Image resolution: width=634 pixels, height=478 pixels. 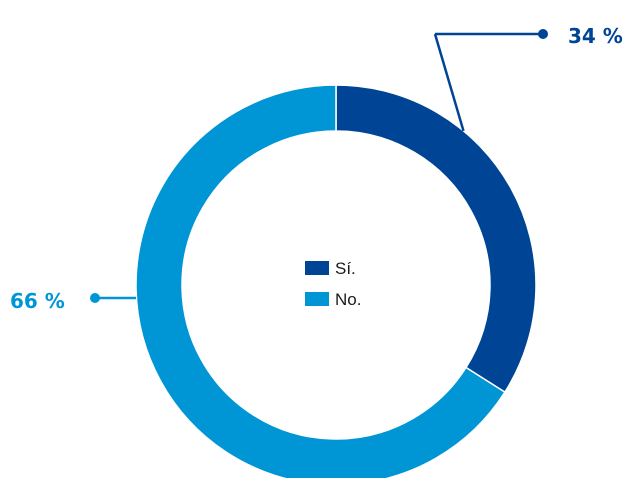 I want to click on leader-dot-si, so click(x=543, y=34).